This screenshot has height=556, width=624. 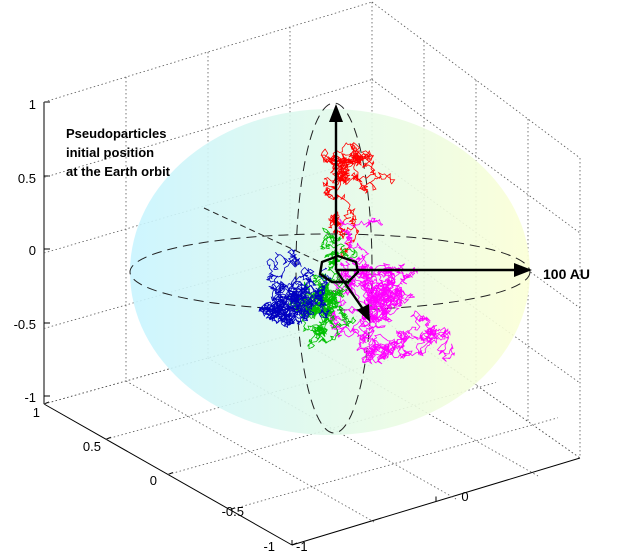 I want to click on x-tick-label: -1, so click(x=302, y=546).